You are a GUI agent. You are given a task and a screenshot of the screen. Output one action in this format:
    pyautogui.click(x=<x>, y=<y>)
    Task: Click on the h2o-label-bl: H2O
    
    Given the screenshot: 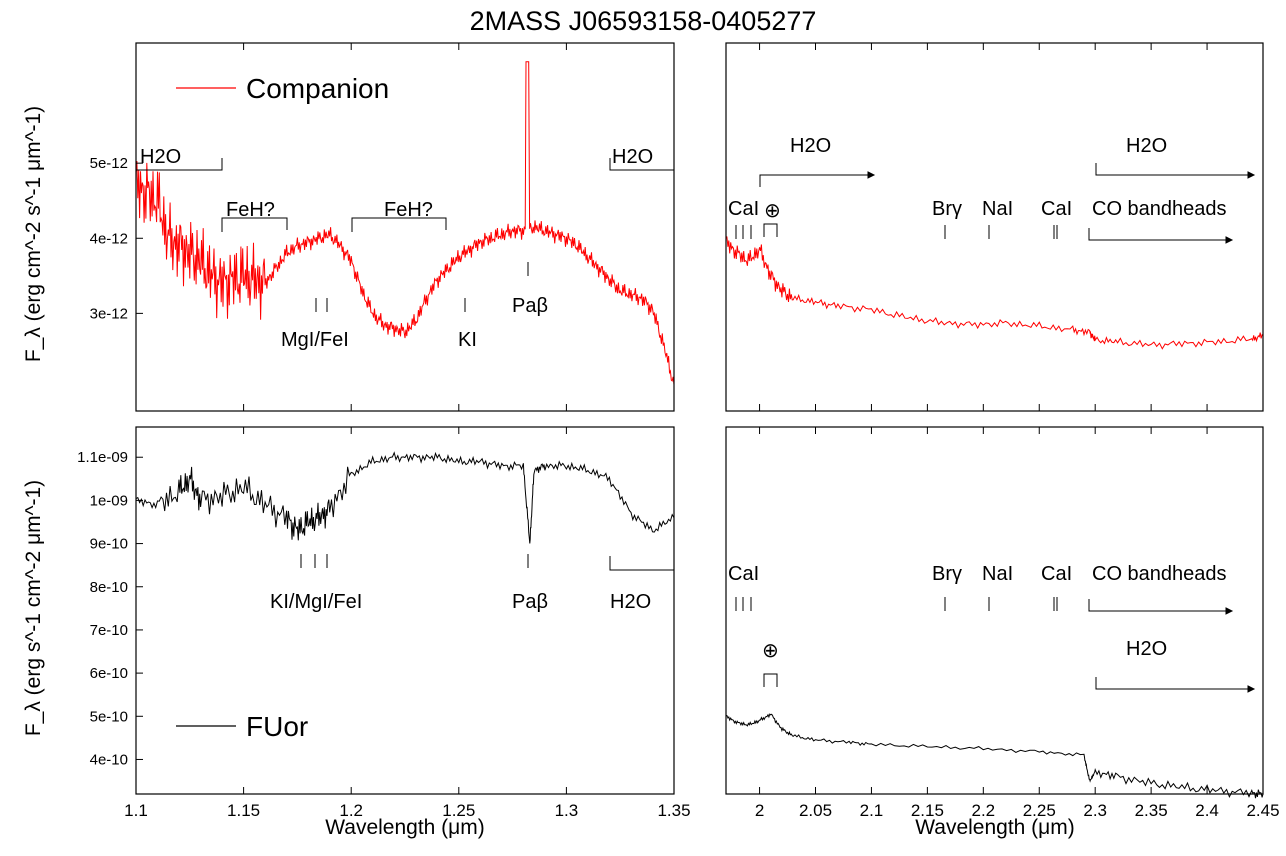 What is the action you would take?
    pyautogui.click(x=630, y=602)
    